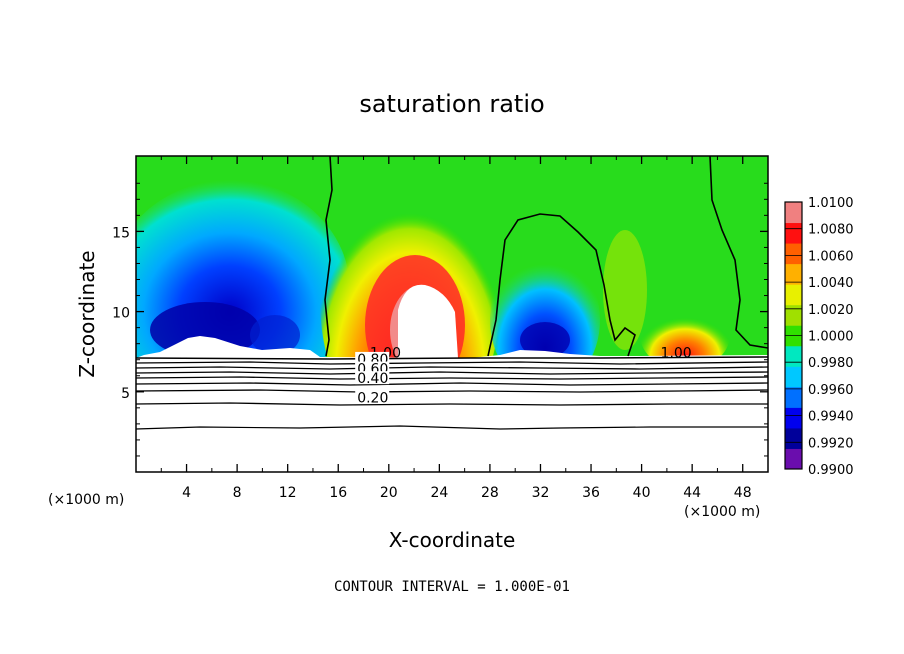 This screenshot has width=904, height=654. I want to click on x-unit-left: (×1000 m), so click(86, 500).